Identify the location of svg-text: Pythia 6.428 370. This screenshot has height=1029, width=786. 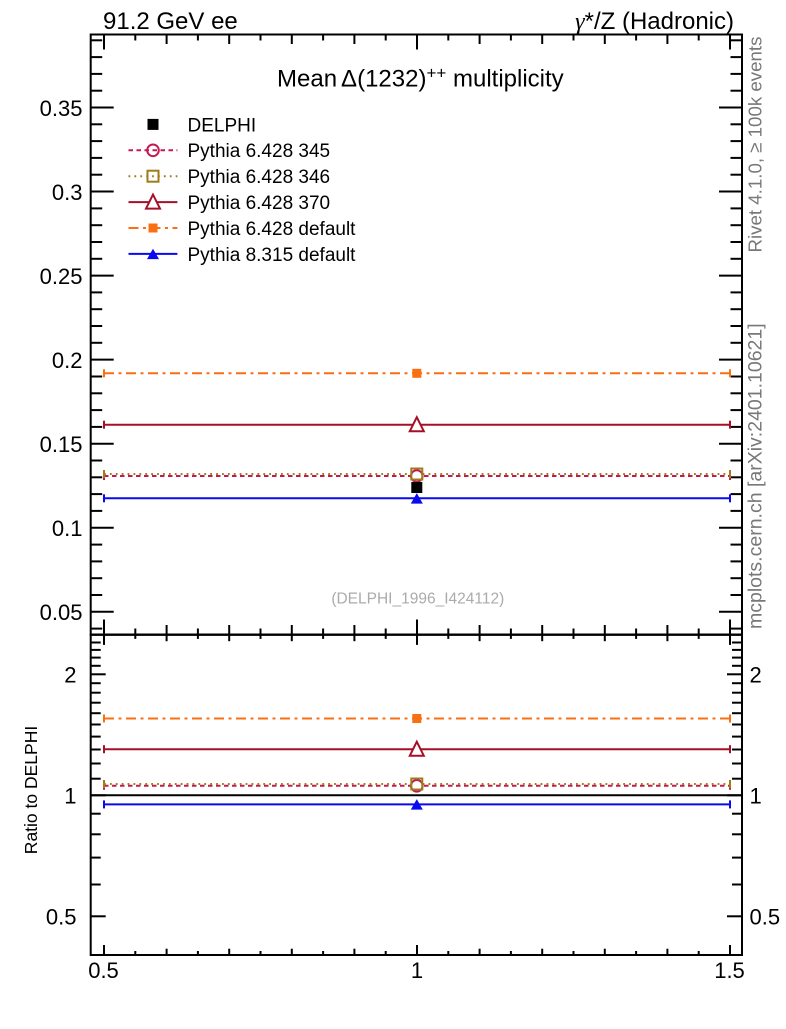
(259, 203).